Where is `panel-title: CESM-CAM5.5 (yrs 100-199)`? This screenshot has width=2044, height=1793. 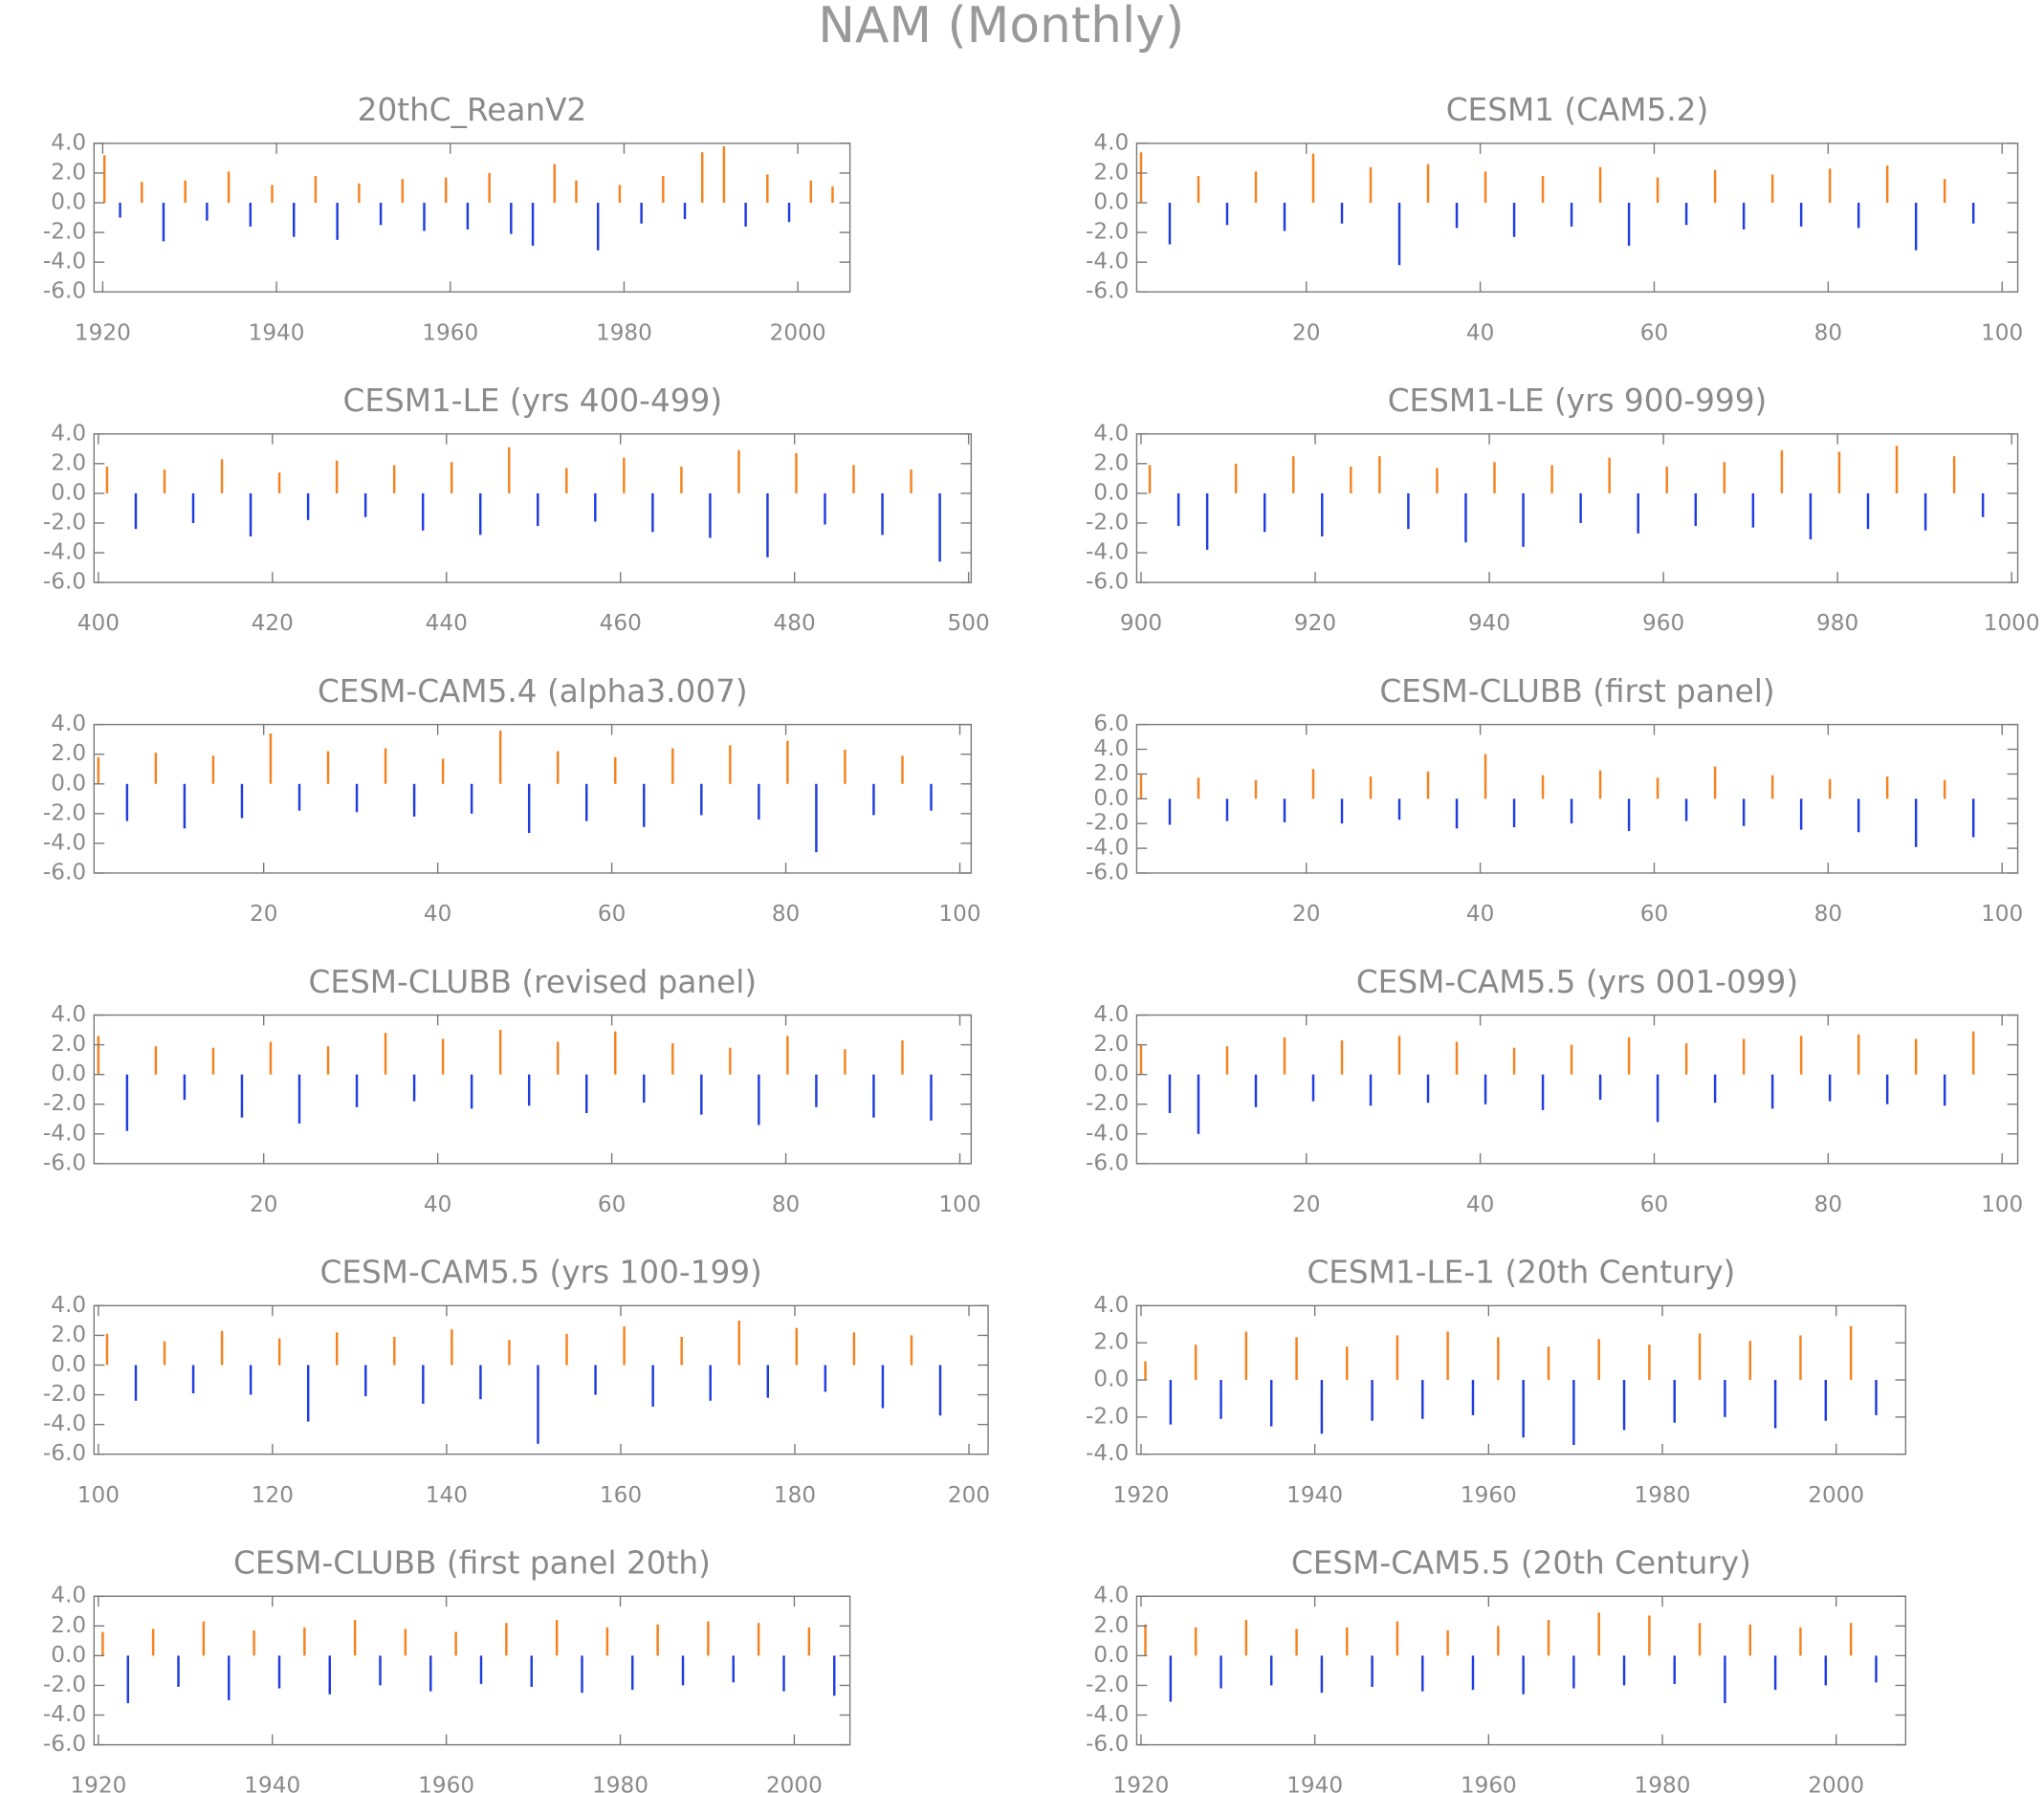 panel-title: CESM-CAM5.5 (yrs 100-199) is located at coordinates (541, 1273).